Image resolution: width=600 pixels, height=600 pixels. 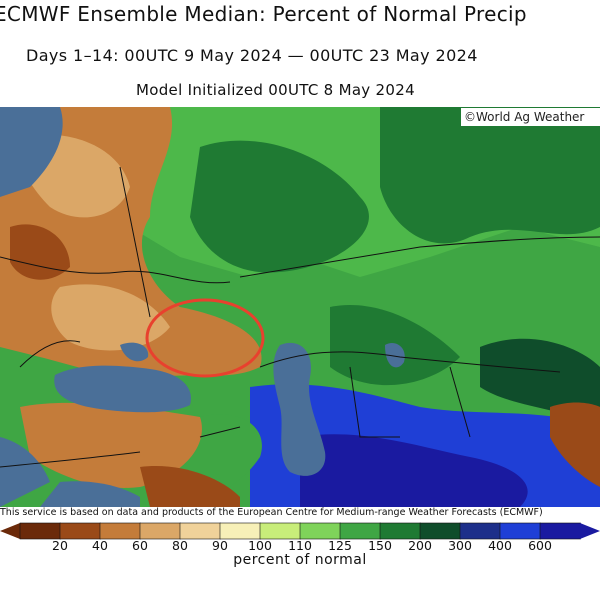 What do you see at coordinates (60, 545) in the screenshot?
I see `colorbar-tick-label: 20` at bounding box center [60, 545].